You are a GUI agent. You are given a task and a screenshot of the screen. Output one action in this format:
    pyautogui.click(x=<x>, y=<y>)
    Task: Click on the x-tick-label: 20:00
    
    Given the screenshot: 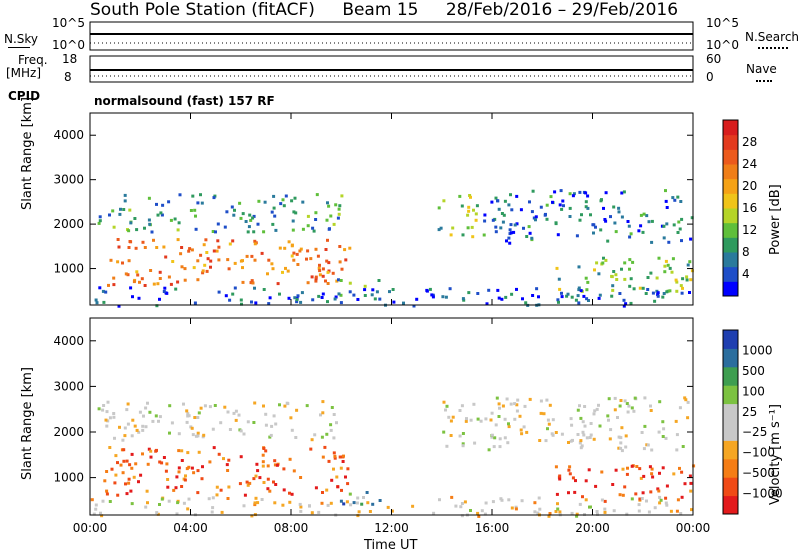 What is the action you would take?
    pyautogui.click(x=592, y=528)
    